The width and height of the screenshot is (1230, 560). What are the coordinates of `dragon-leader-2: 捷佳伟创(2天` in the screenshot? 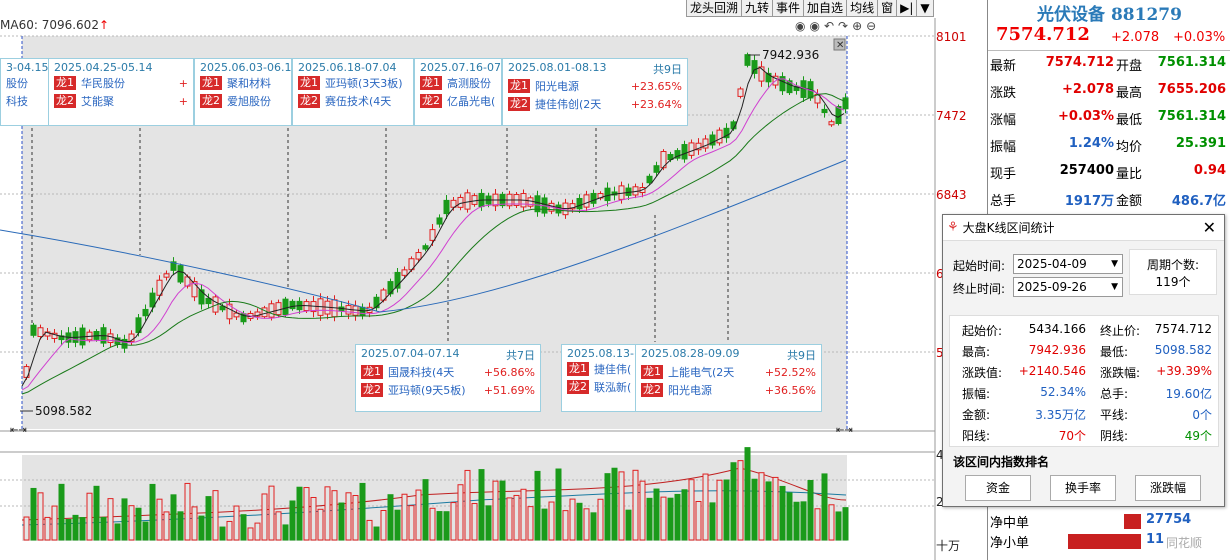 It's located at (568, 104).